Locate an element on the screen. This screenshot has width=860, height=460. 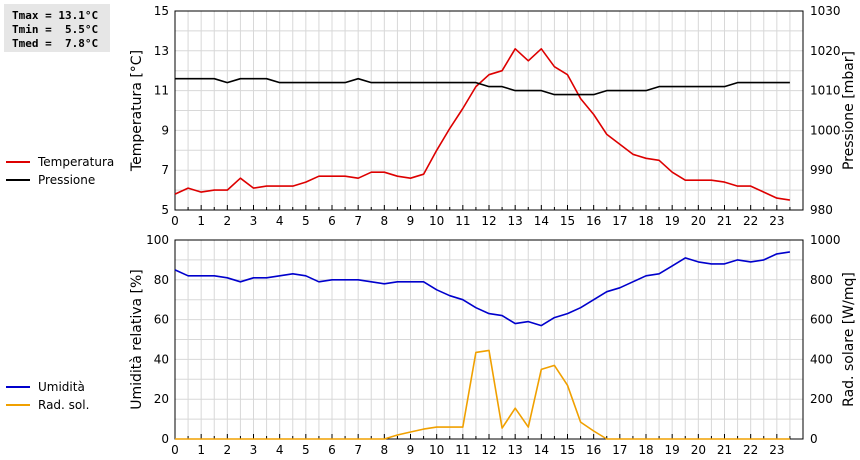
legend-label-1: Temperatura is located at coordinates (75, 162).